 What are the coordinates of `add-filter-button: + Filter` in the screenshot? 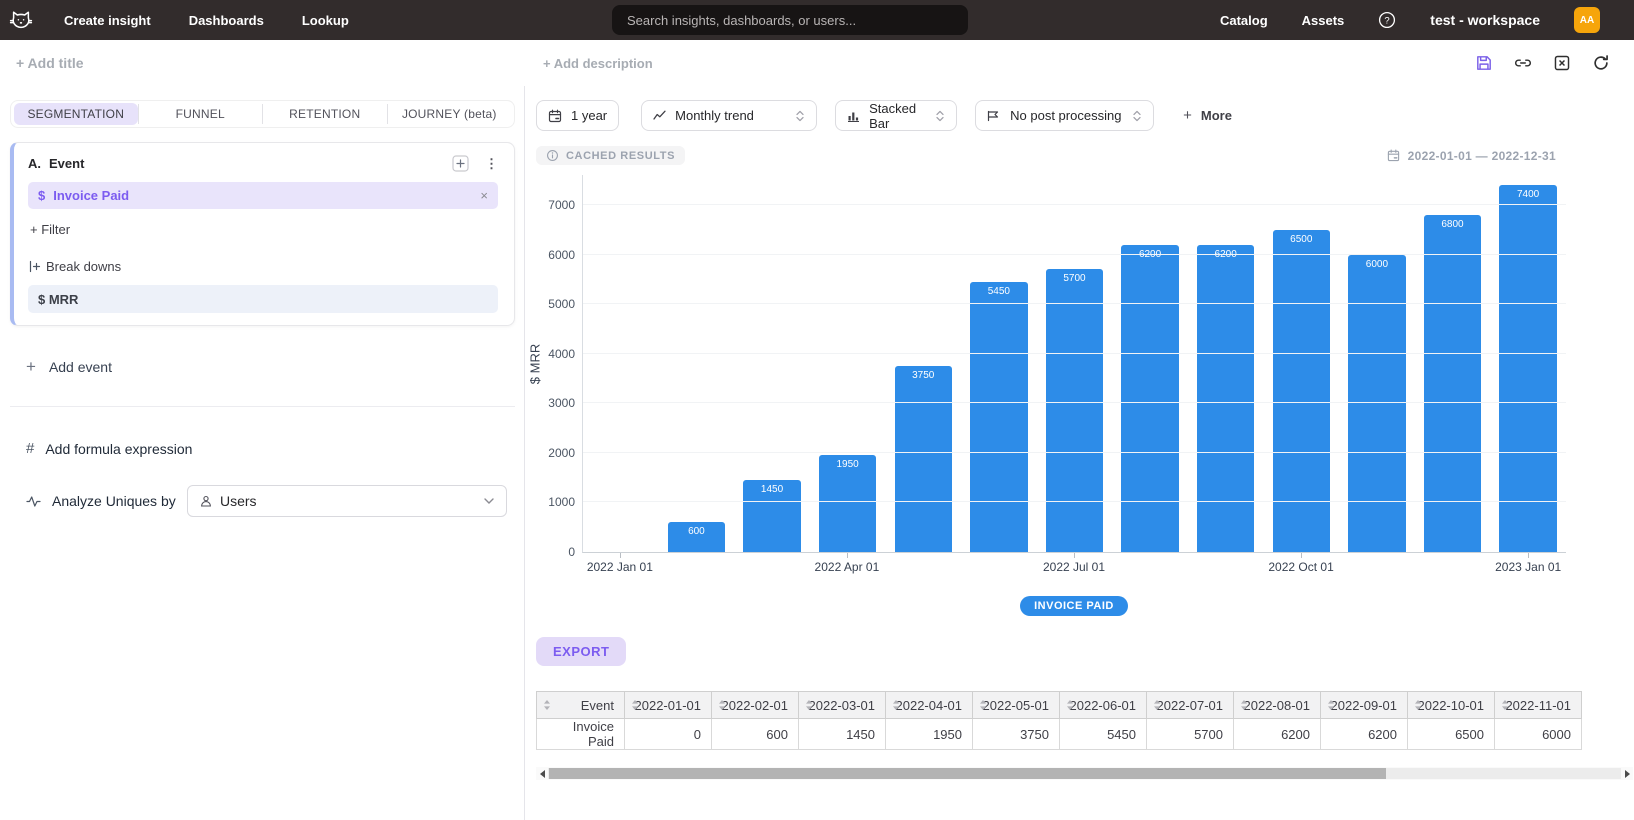 It's located at (50, 229).